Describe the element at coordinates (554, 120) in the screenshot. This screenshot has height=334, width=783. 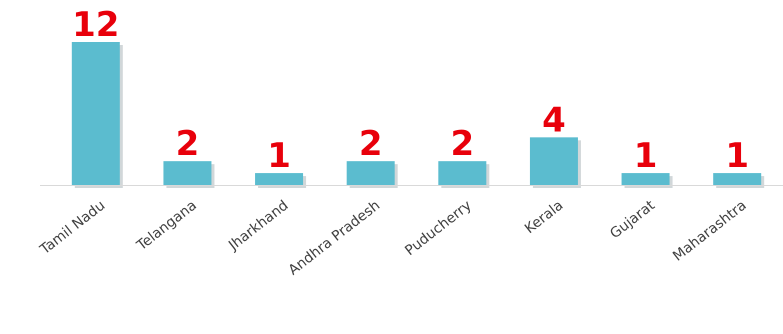
I see `data-label: 4` at that location.